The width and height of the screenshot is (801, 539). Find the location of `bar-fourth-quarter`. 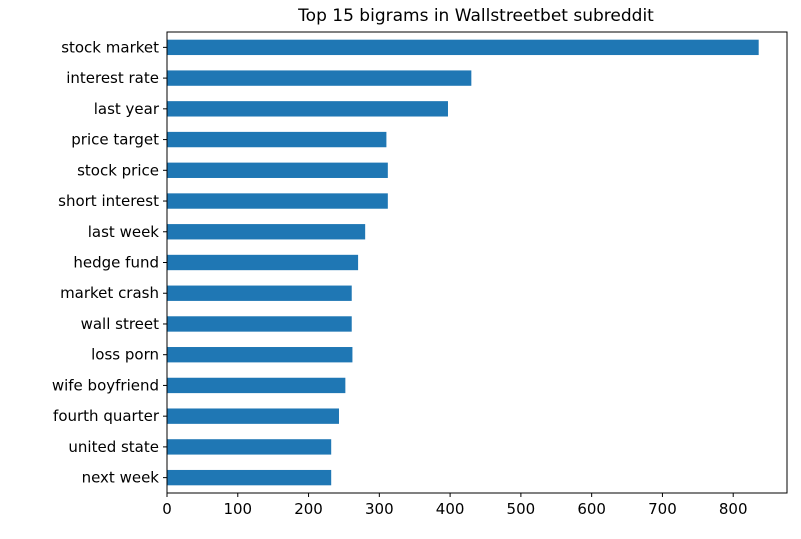

bar-fourth-quarter is located at coordinates (253, 416).